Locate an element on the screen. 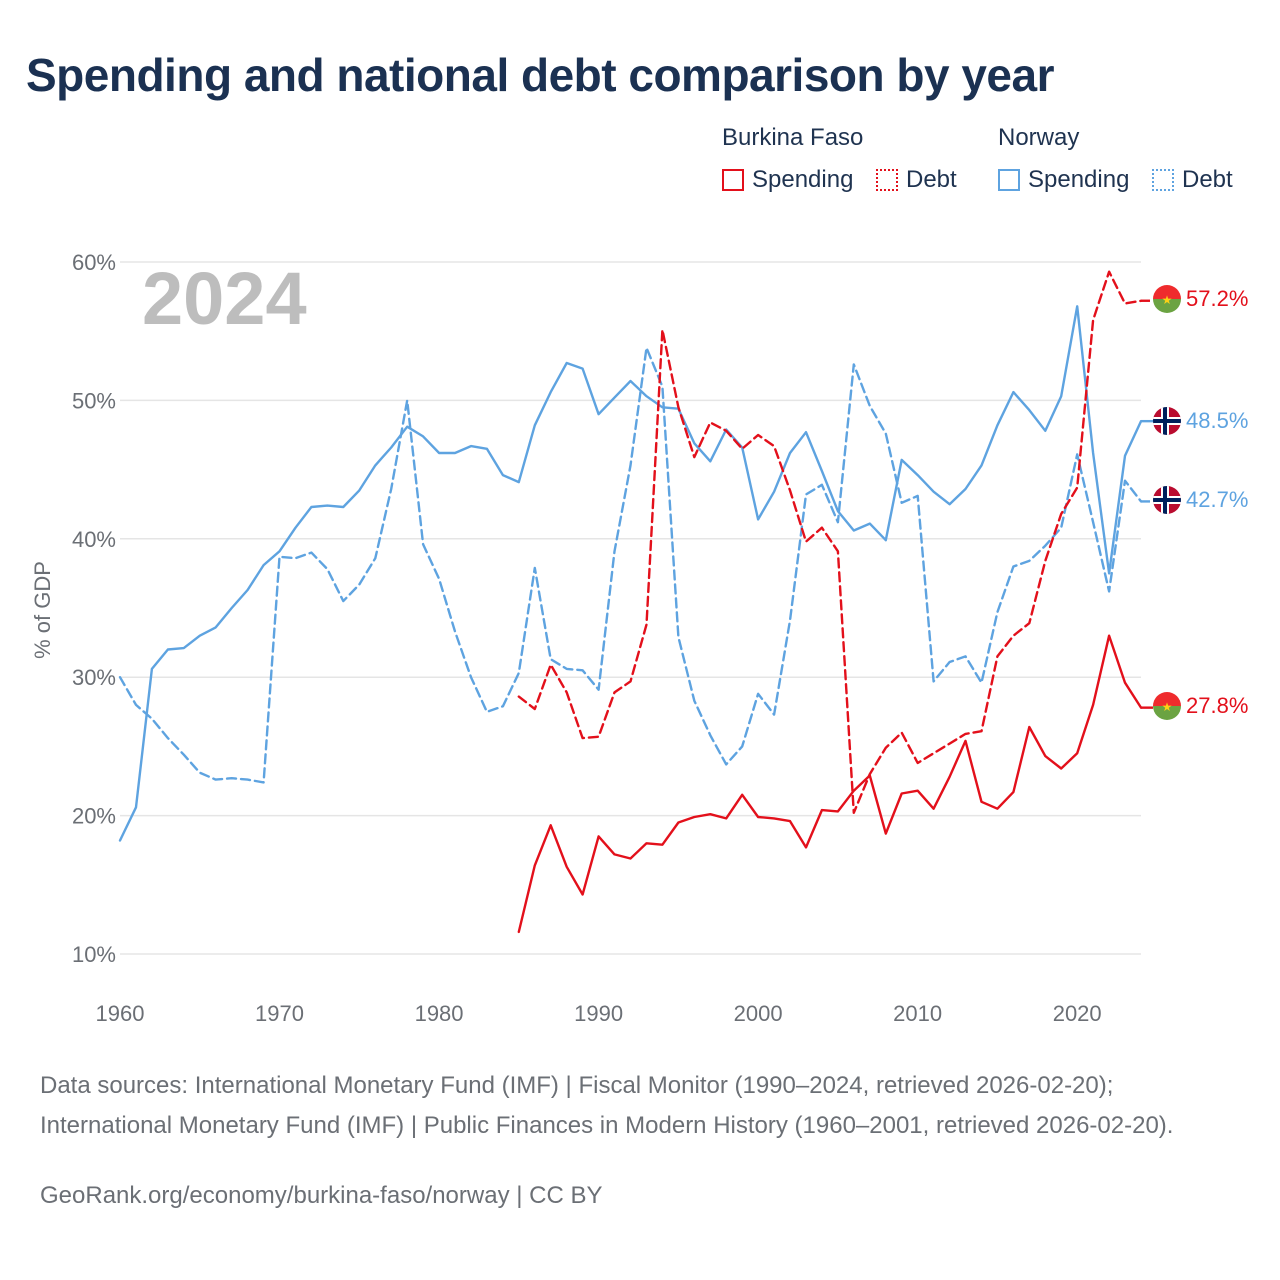 This screenshot has width=1280, height=1280. legend-item-norway-spending: Spending is located at coordinates (1063, 180).